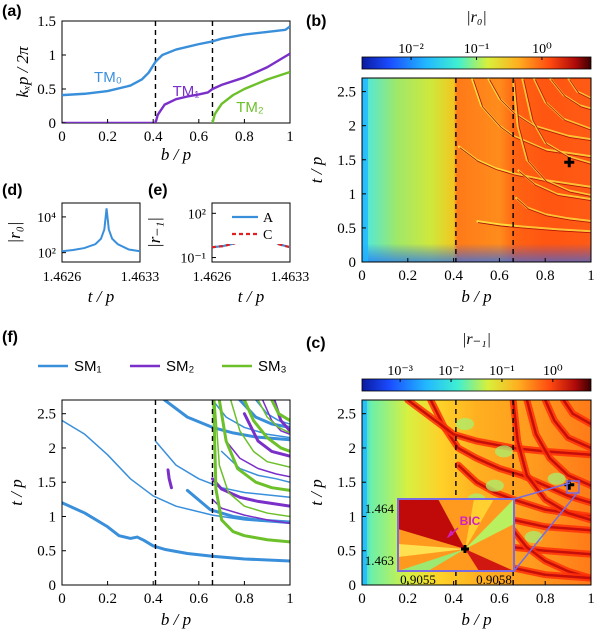  What do you see at coordinates (316, 170) in the screenshot?
I see `y-axis-label: t / p` at bounding box center [316, 170].